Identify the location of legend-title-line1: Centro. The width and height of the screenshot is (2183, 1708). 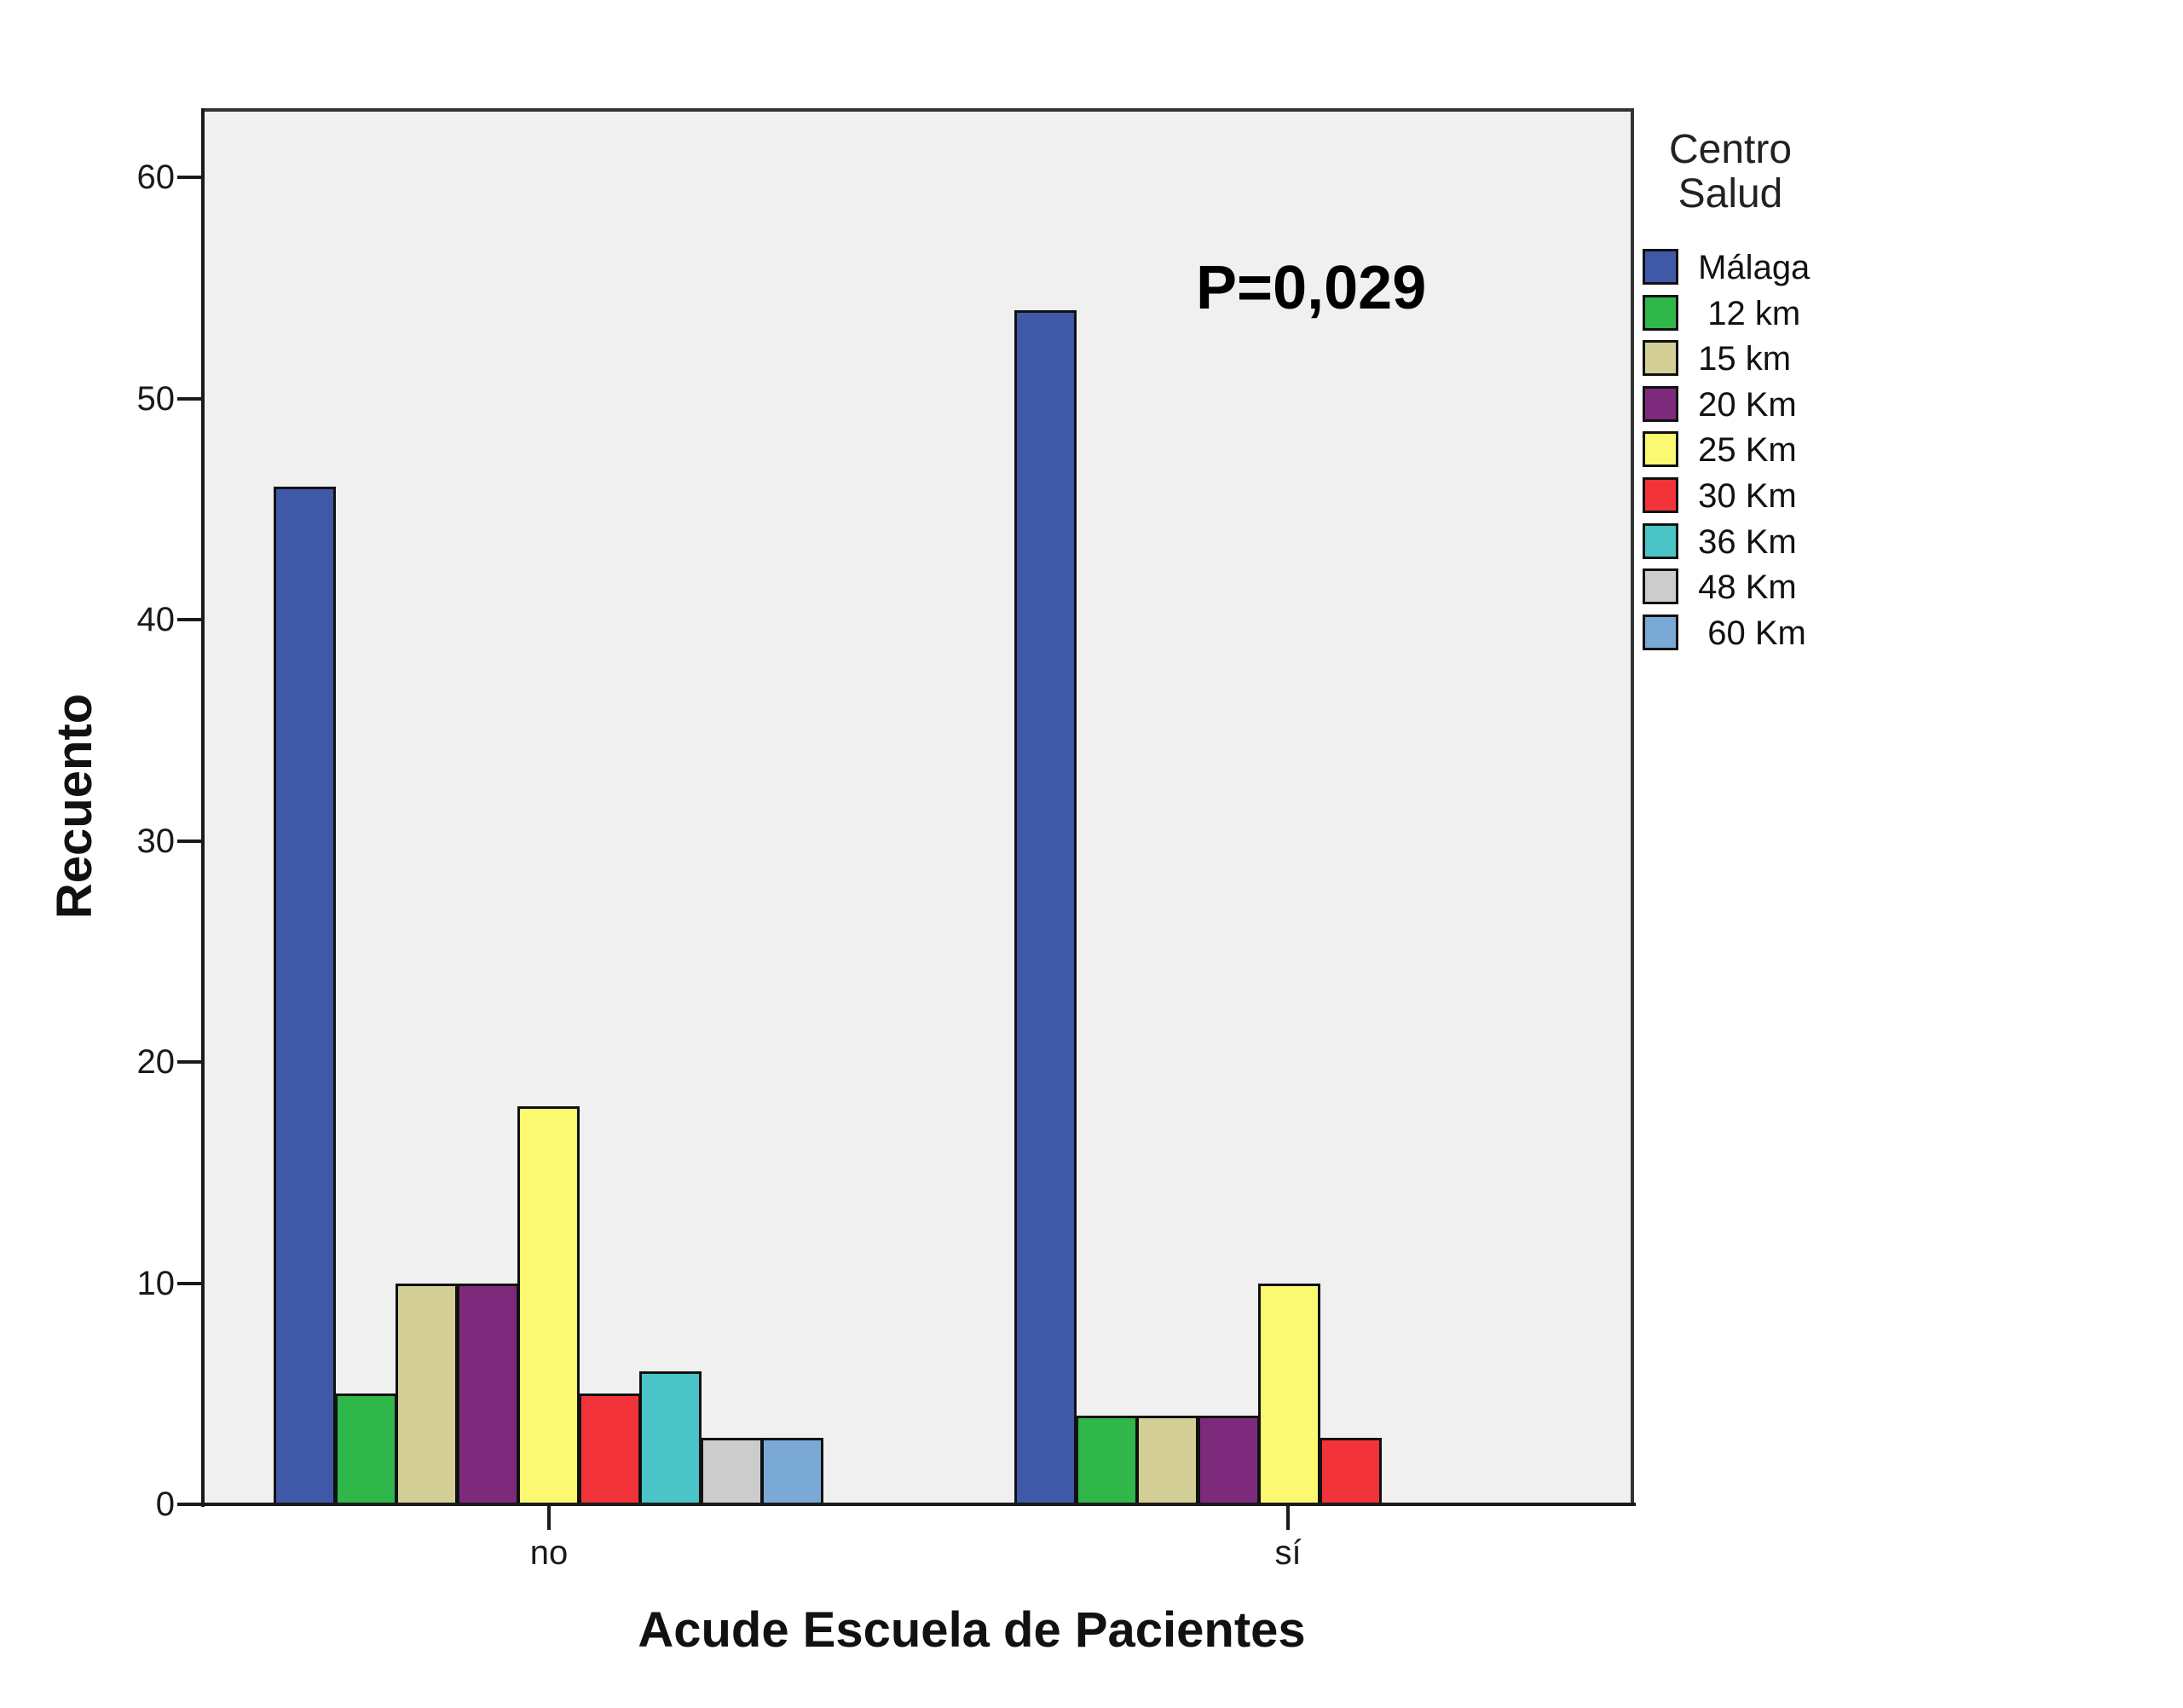
(1730, 149).